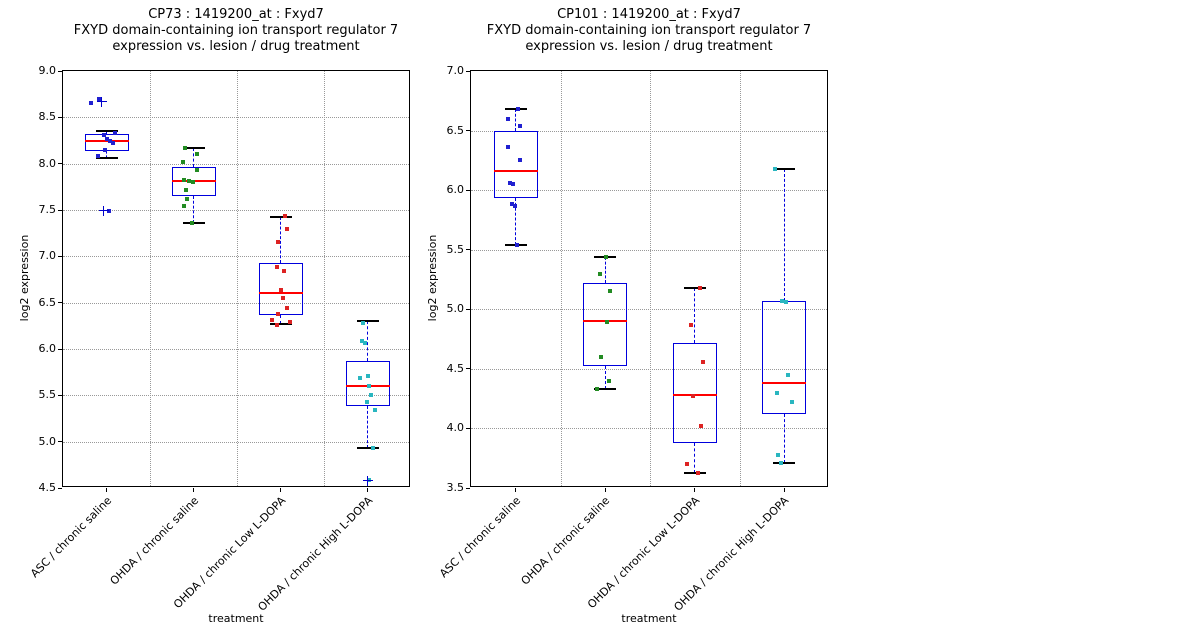  What do you see at coordinates (455, 190) in the screenshot?
I see `y-tick-label: 6.0` at bounding box center [455, 190].